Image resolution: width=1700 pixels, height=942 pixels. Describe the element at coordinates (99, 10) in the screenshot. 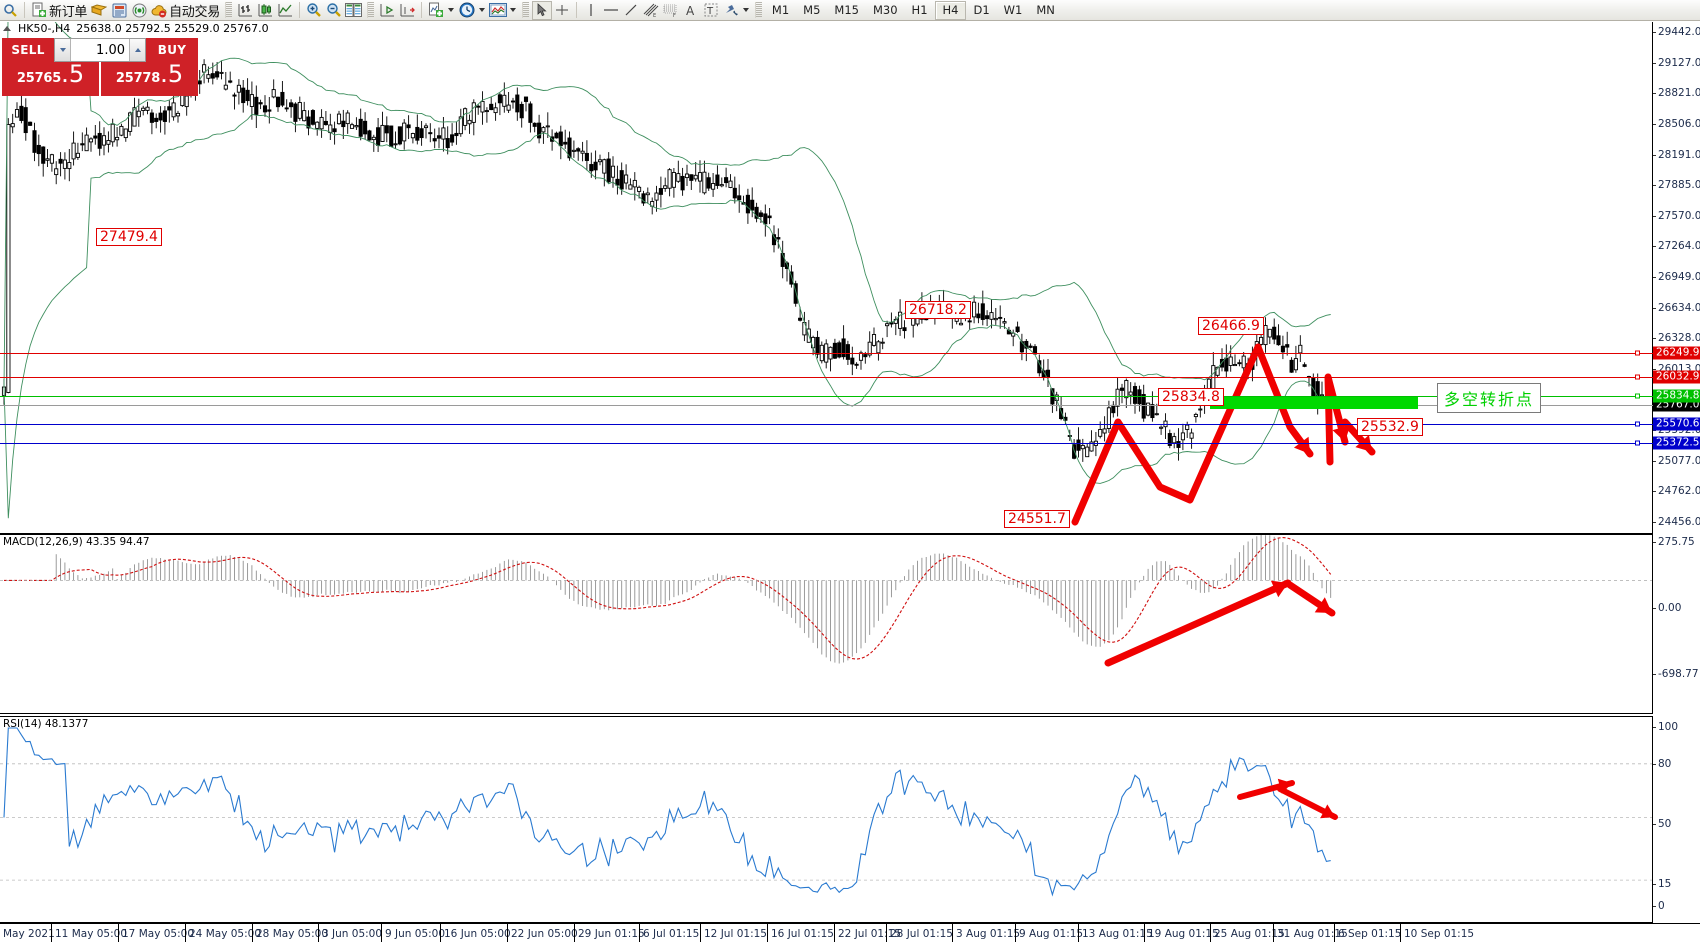

I see `folder-icon` at that location.